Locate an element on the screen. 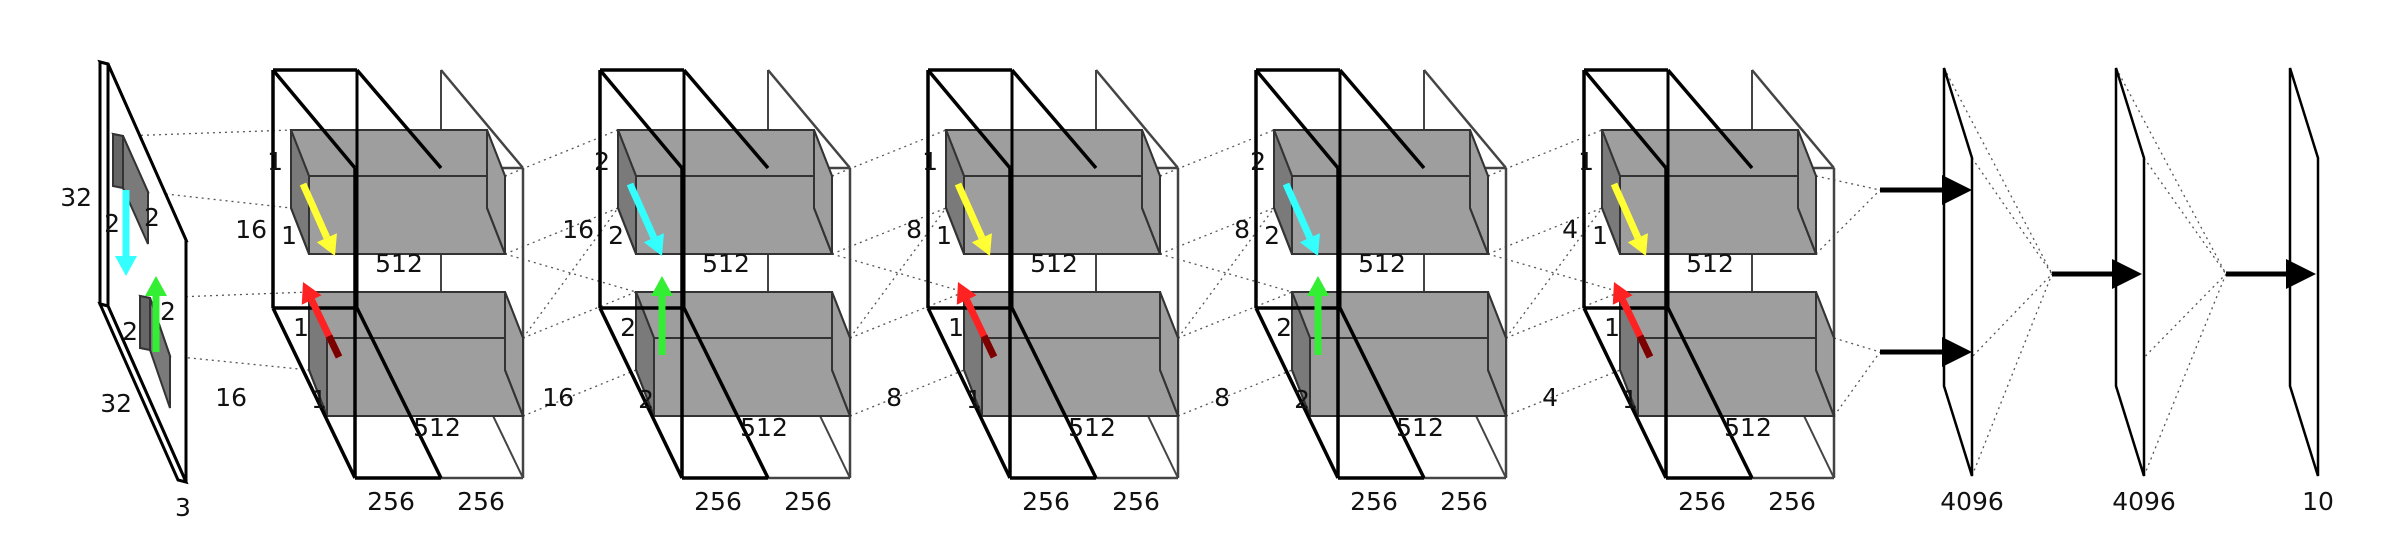  conv-block-3-front-bottom-diag is located at coordinates (969, 393).